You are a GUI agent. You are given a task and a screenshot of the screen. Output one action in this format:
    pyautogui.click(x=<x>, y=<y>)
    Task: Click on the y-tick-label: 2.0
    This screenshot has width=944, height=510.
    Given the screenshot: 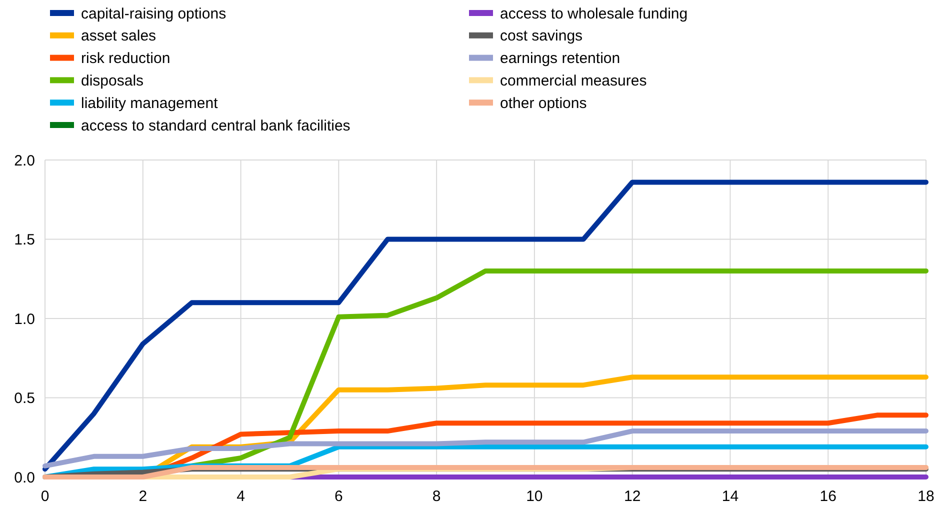 What is the action you would take?
    pyautogui.click(x=24, y=161)
    